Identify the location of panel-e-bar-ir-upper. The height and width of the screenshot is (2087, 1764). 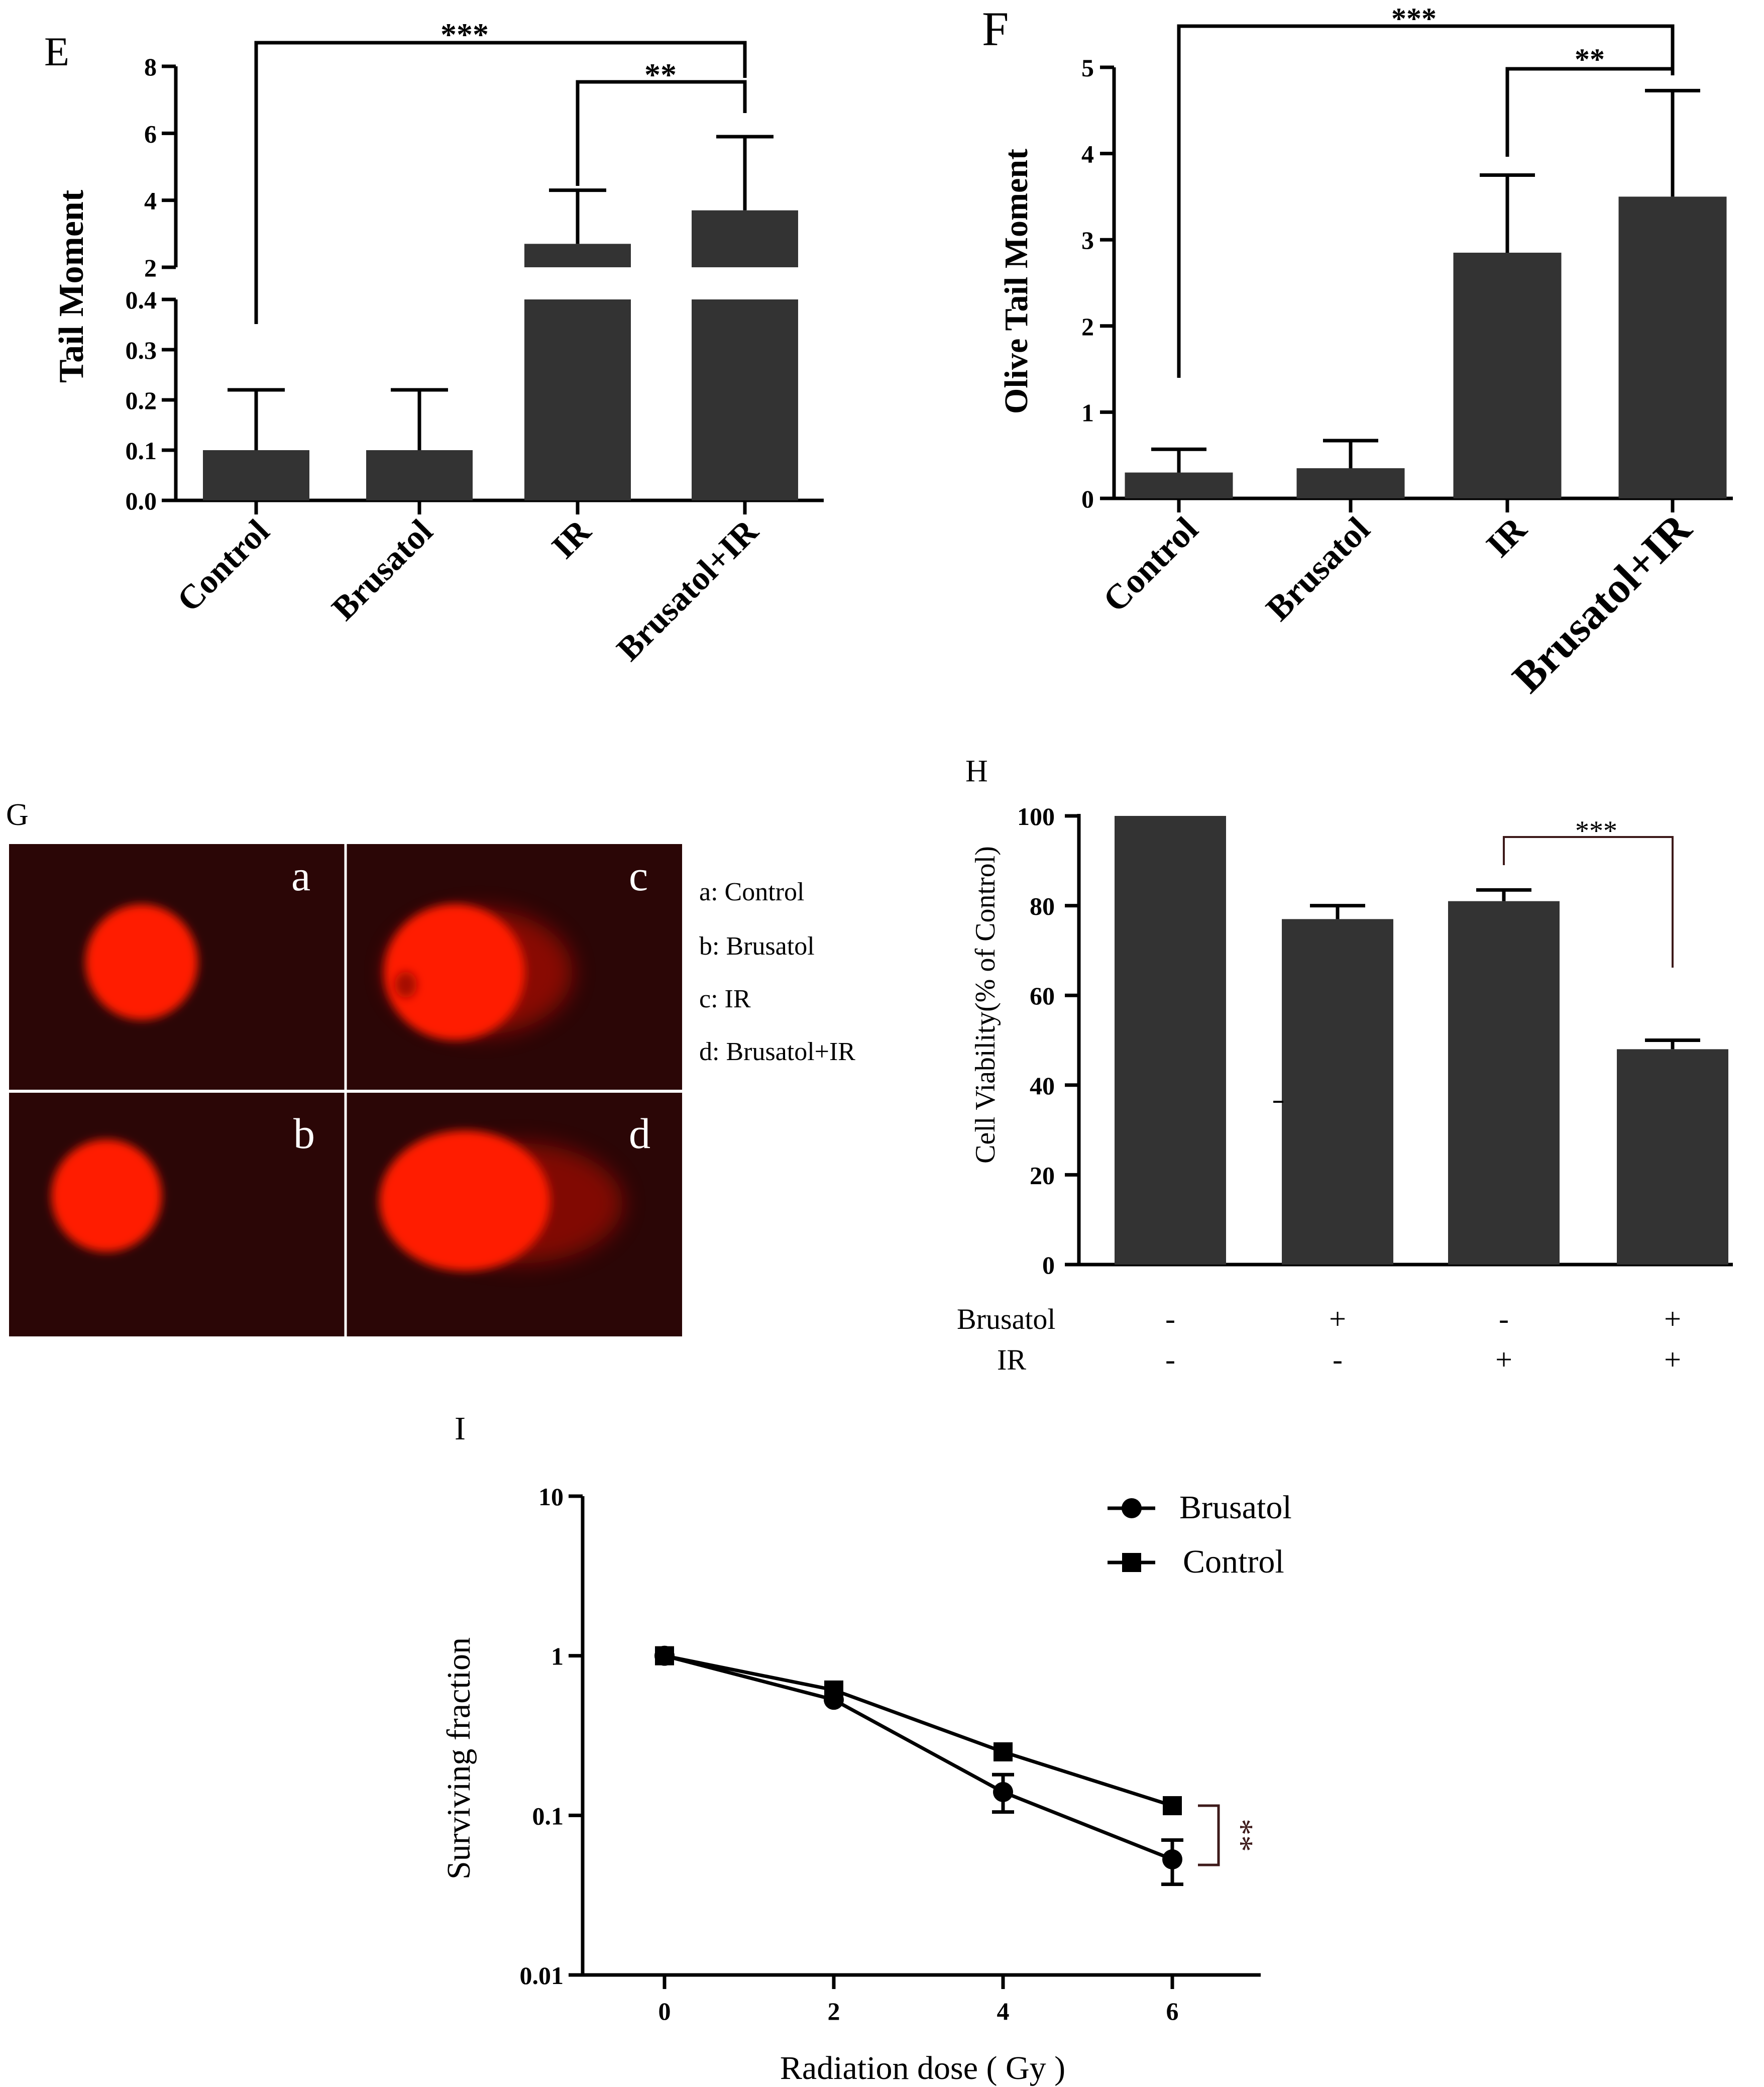
(577, 255).